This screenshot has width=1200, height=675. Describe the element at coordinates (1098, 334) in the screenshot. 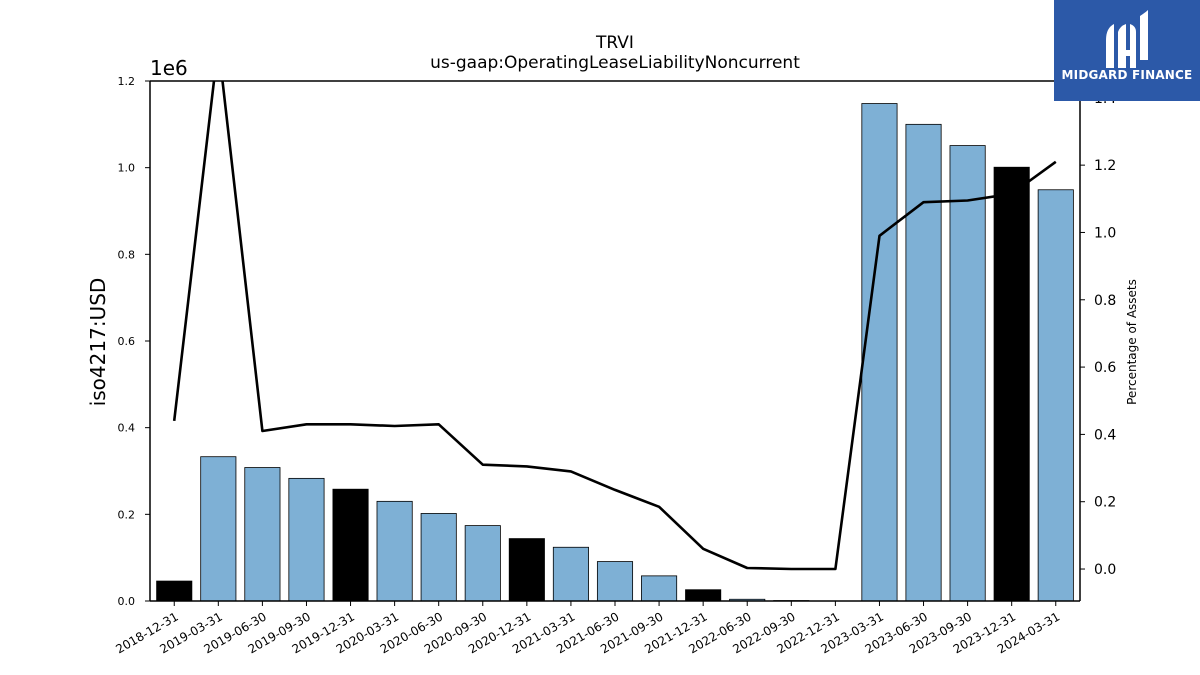

I see `right-axis-ticks: 0.00.20.40.60.81.01.21.4` at that location.